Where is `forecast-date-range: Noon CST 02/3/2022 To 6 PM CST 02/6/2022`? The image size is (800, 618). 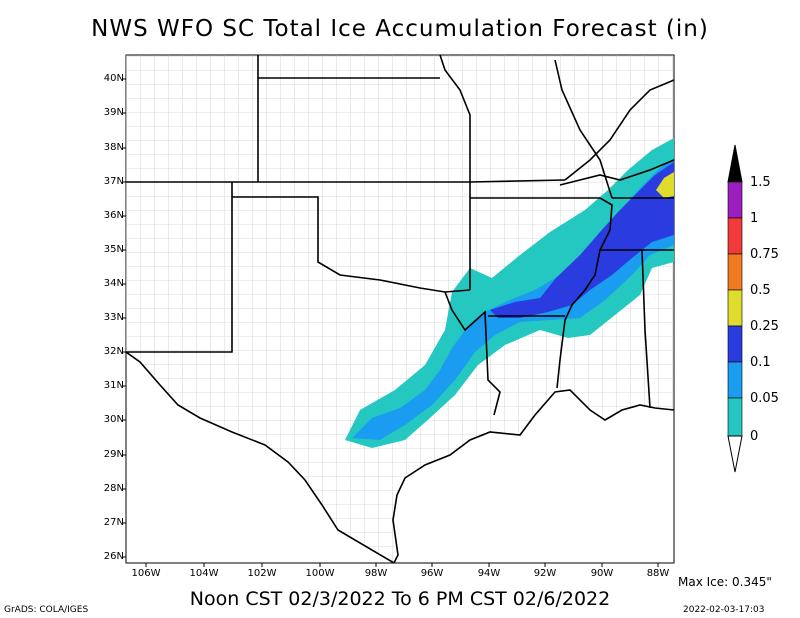
forecast-date-range: Noon CST 02/3/2022 To 6 PM CST 02/6/2022 is located at coordinates (400, 599).